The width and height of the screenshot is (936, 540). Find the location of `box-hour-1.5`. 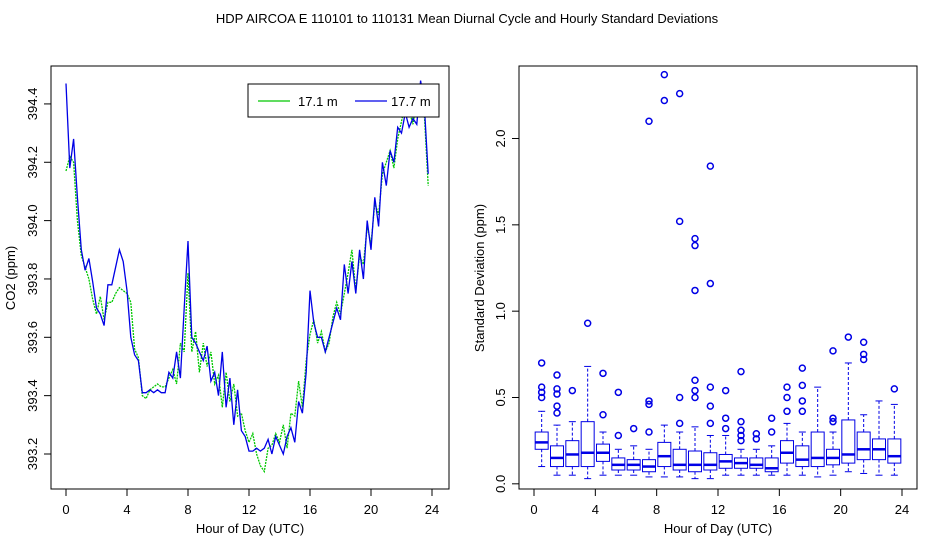

box-hour-1.5 is located at coordinates (557, 423).